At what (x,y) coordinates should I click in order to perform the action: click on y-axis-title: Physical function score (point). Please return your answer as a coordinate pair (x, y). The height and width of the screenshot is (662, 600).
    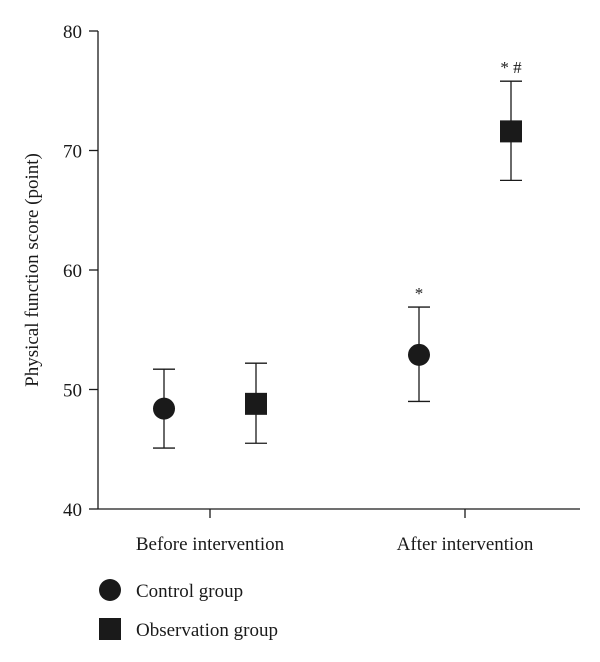
    Looking at the image, I should click on (32, 270).